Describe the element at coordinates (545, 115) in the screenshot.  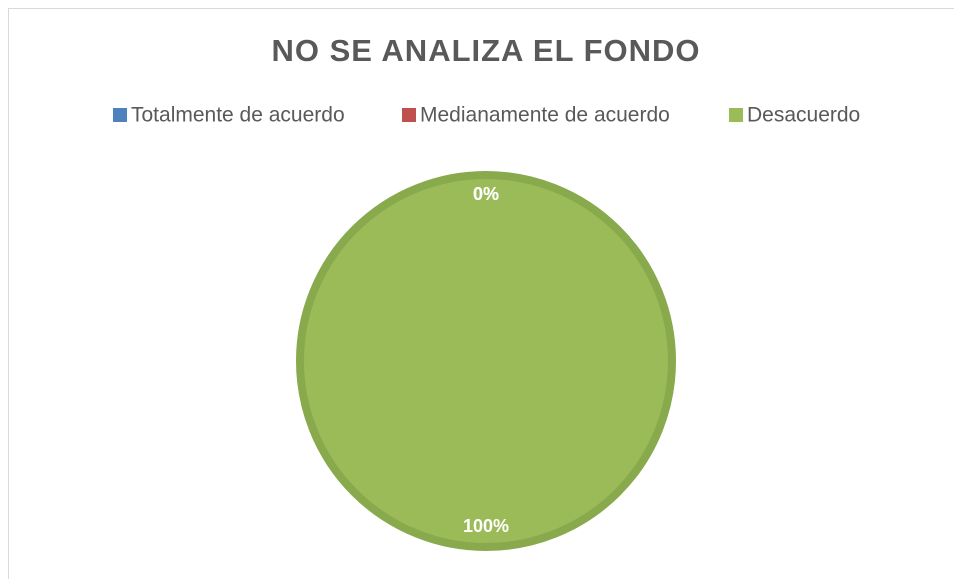
I see `legend-label: Medianamente de acuerdo` at that location.